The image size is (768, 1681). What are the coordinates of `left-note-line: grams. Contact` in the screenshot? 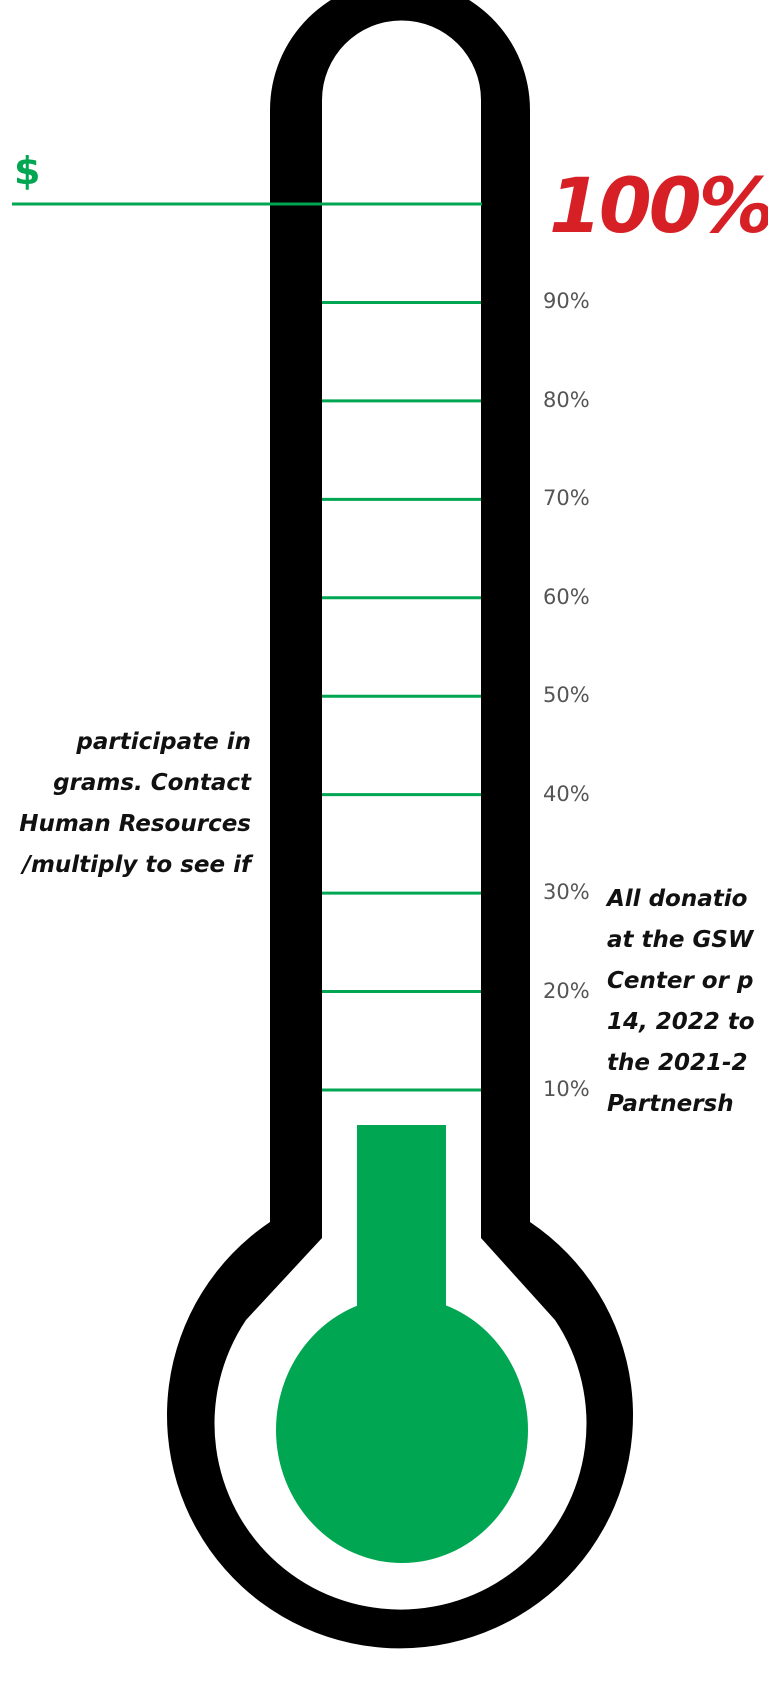 It's located at (152, 783).